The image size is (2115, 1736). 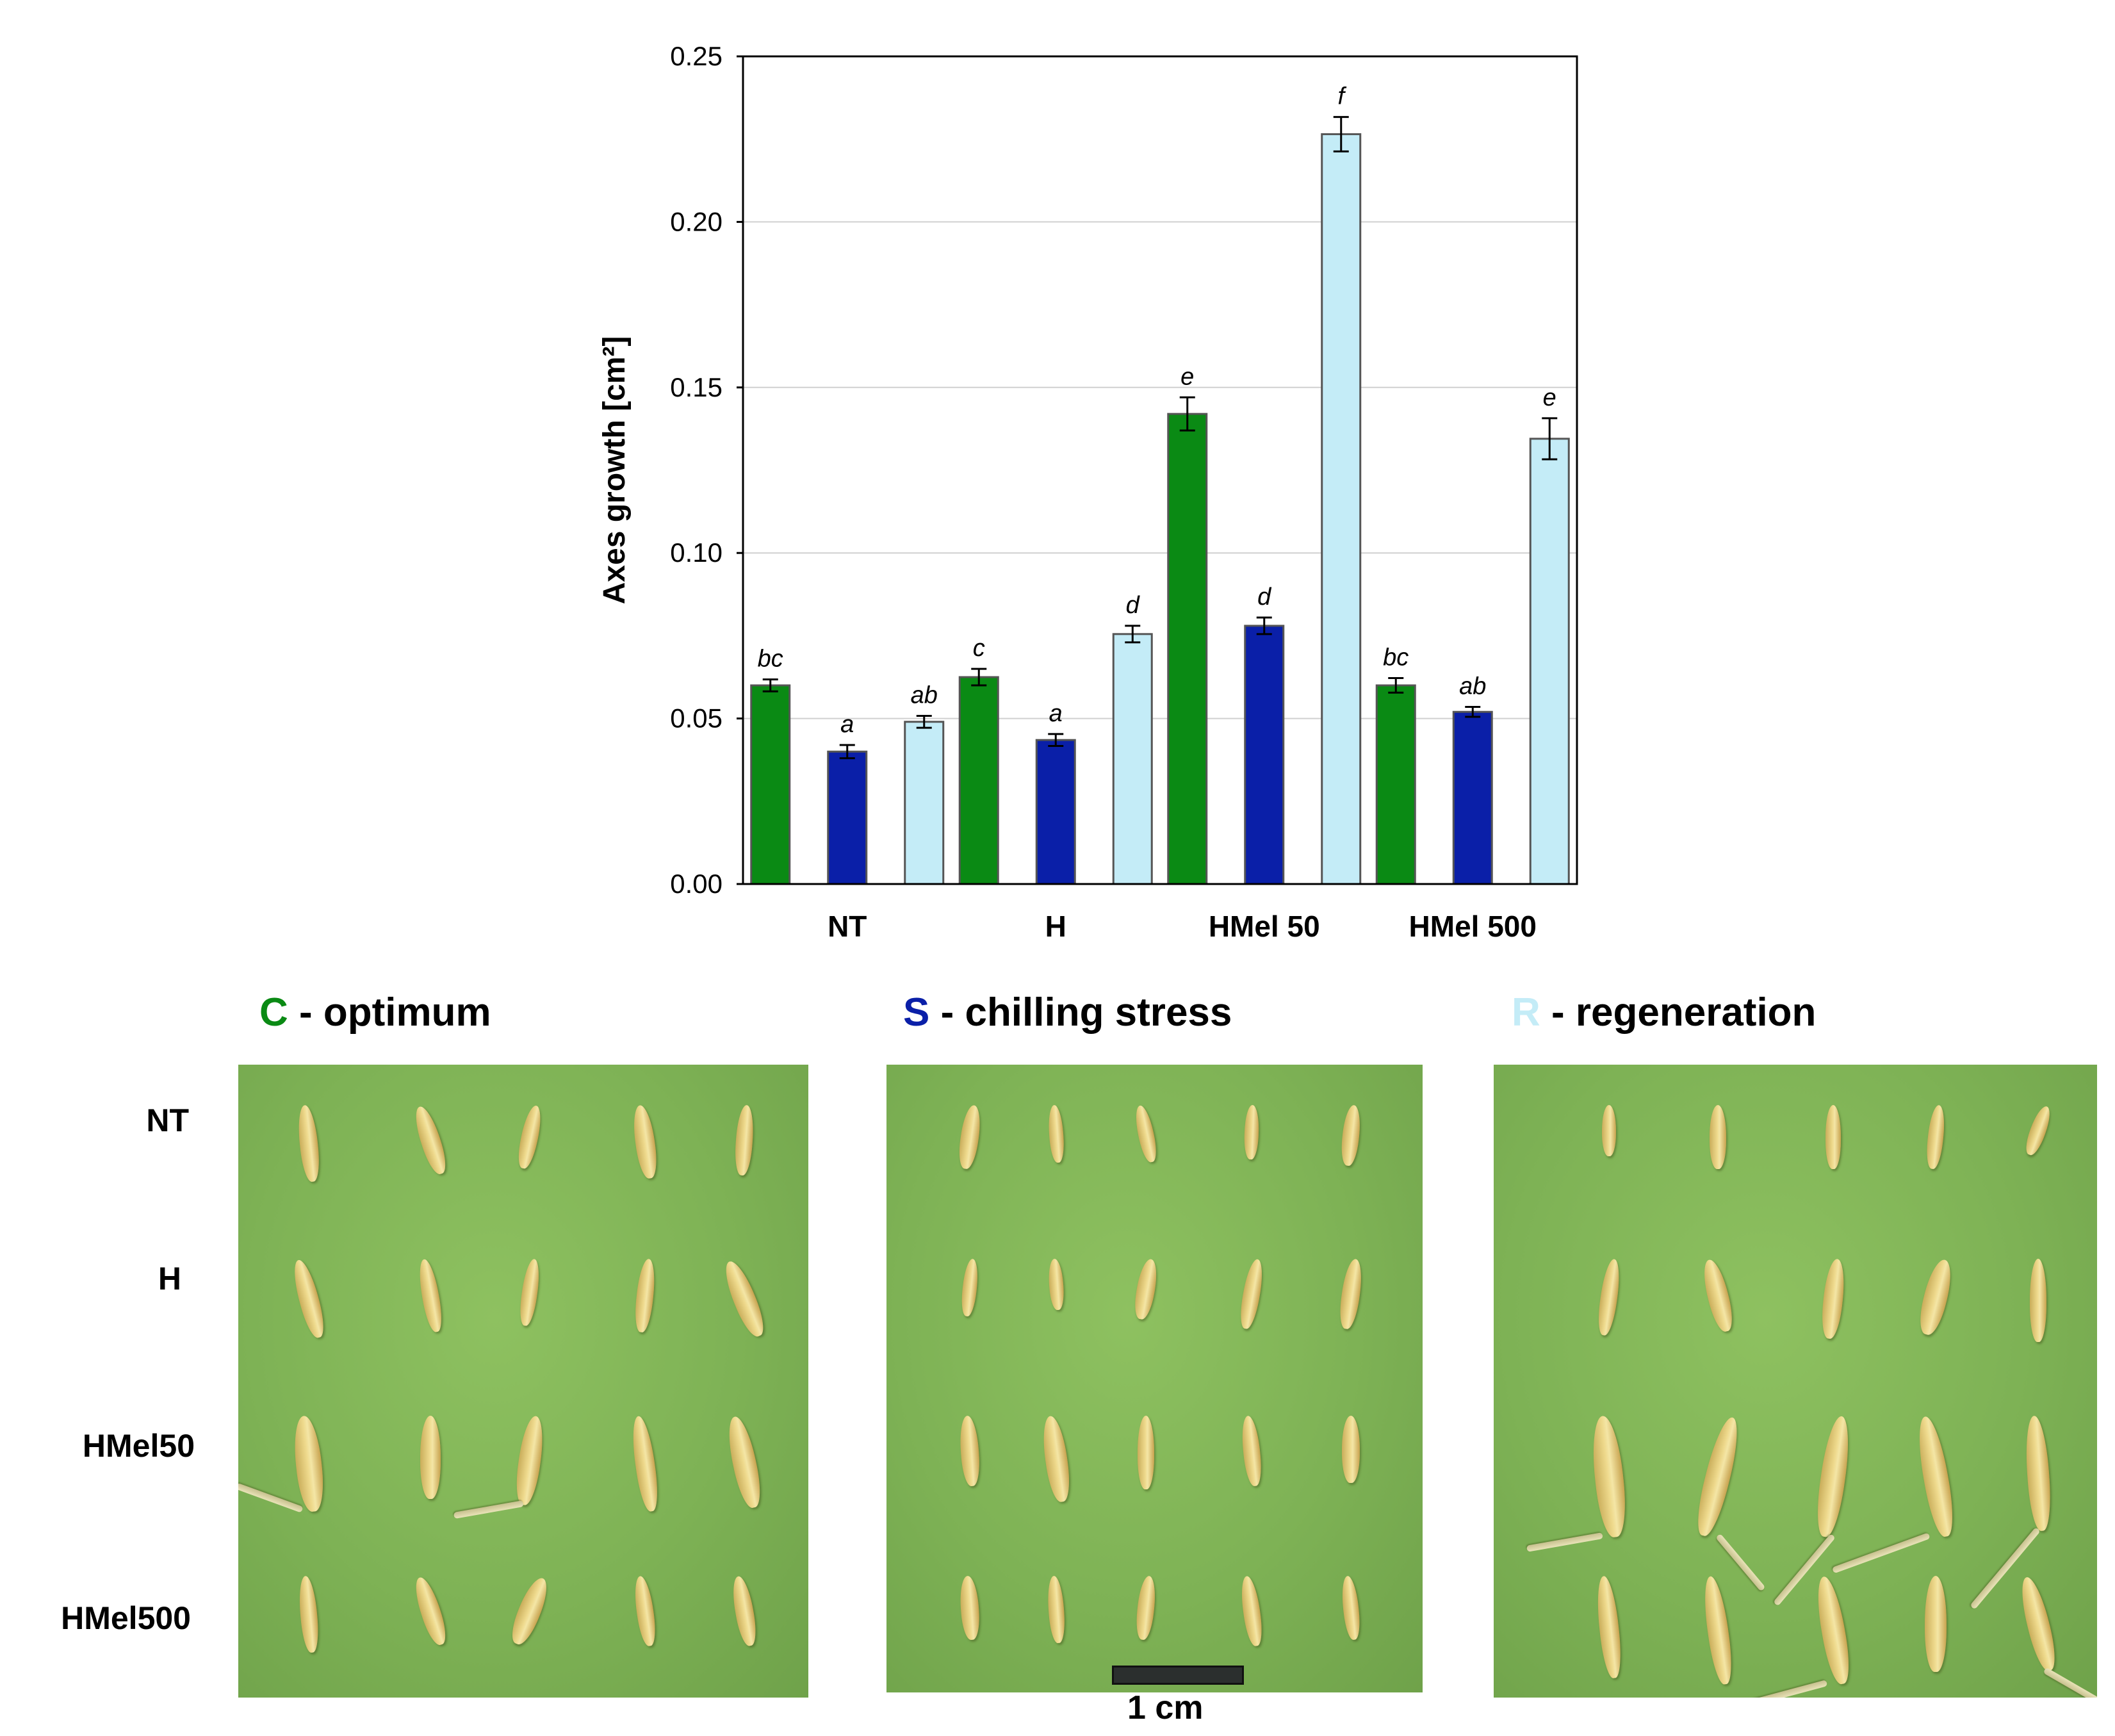 What do you see at coordinates (916, 1012) in the screenshot?
I see `panel-letter: S` at bounding box center [916, 1012].